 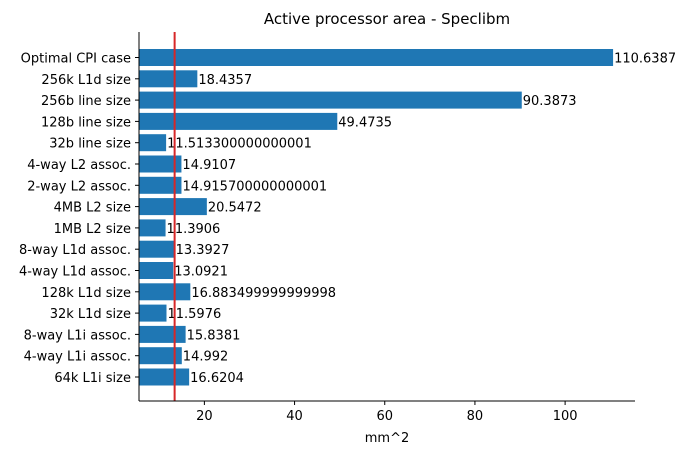 I want to click on x-tick-label: 80, so click(x=475, y=416).